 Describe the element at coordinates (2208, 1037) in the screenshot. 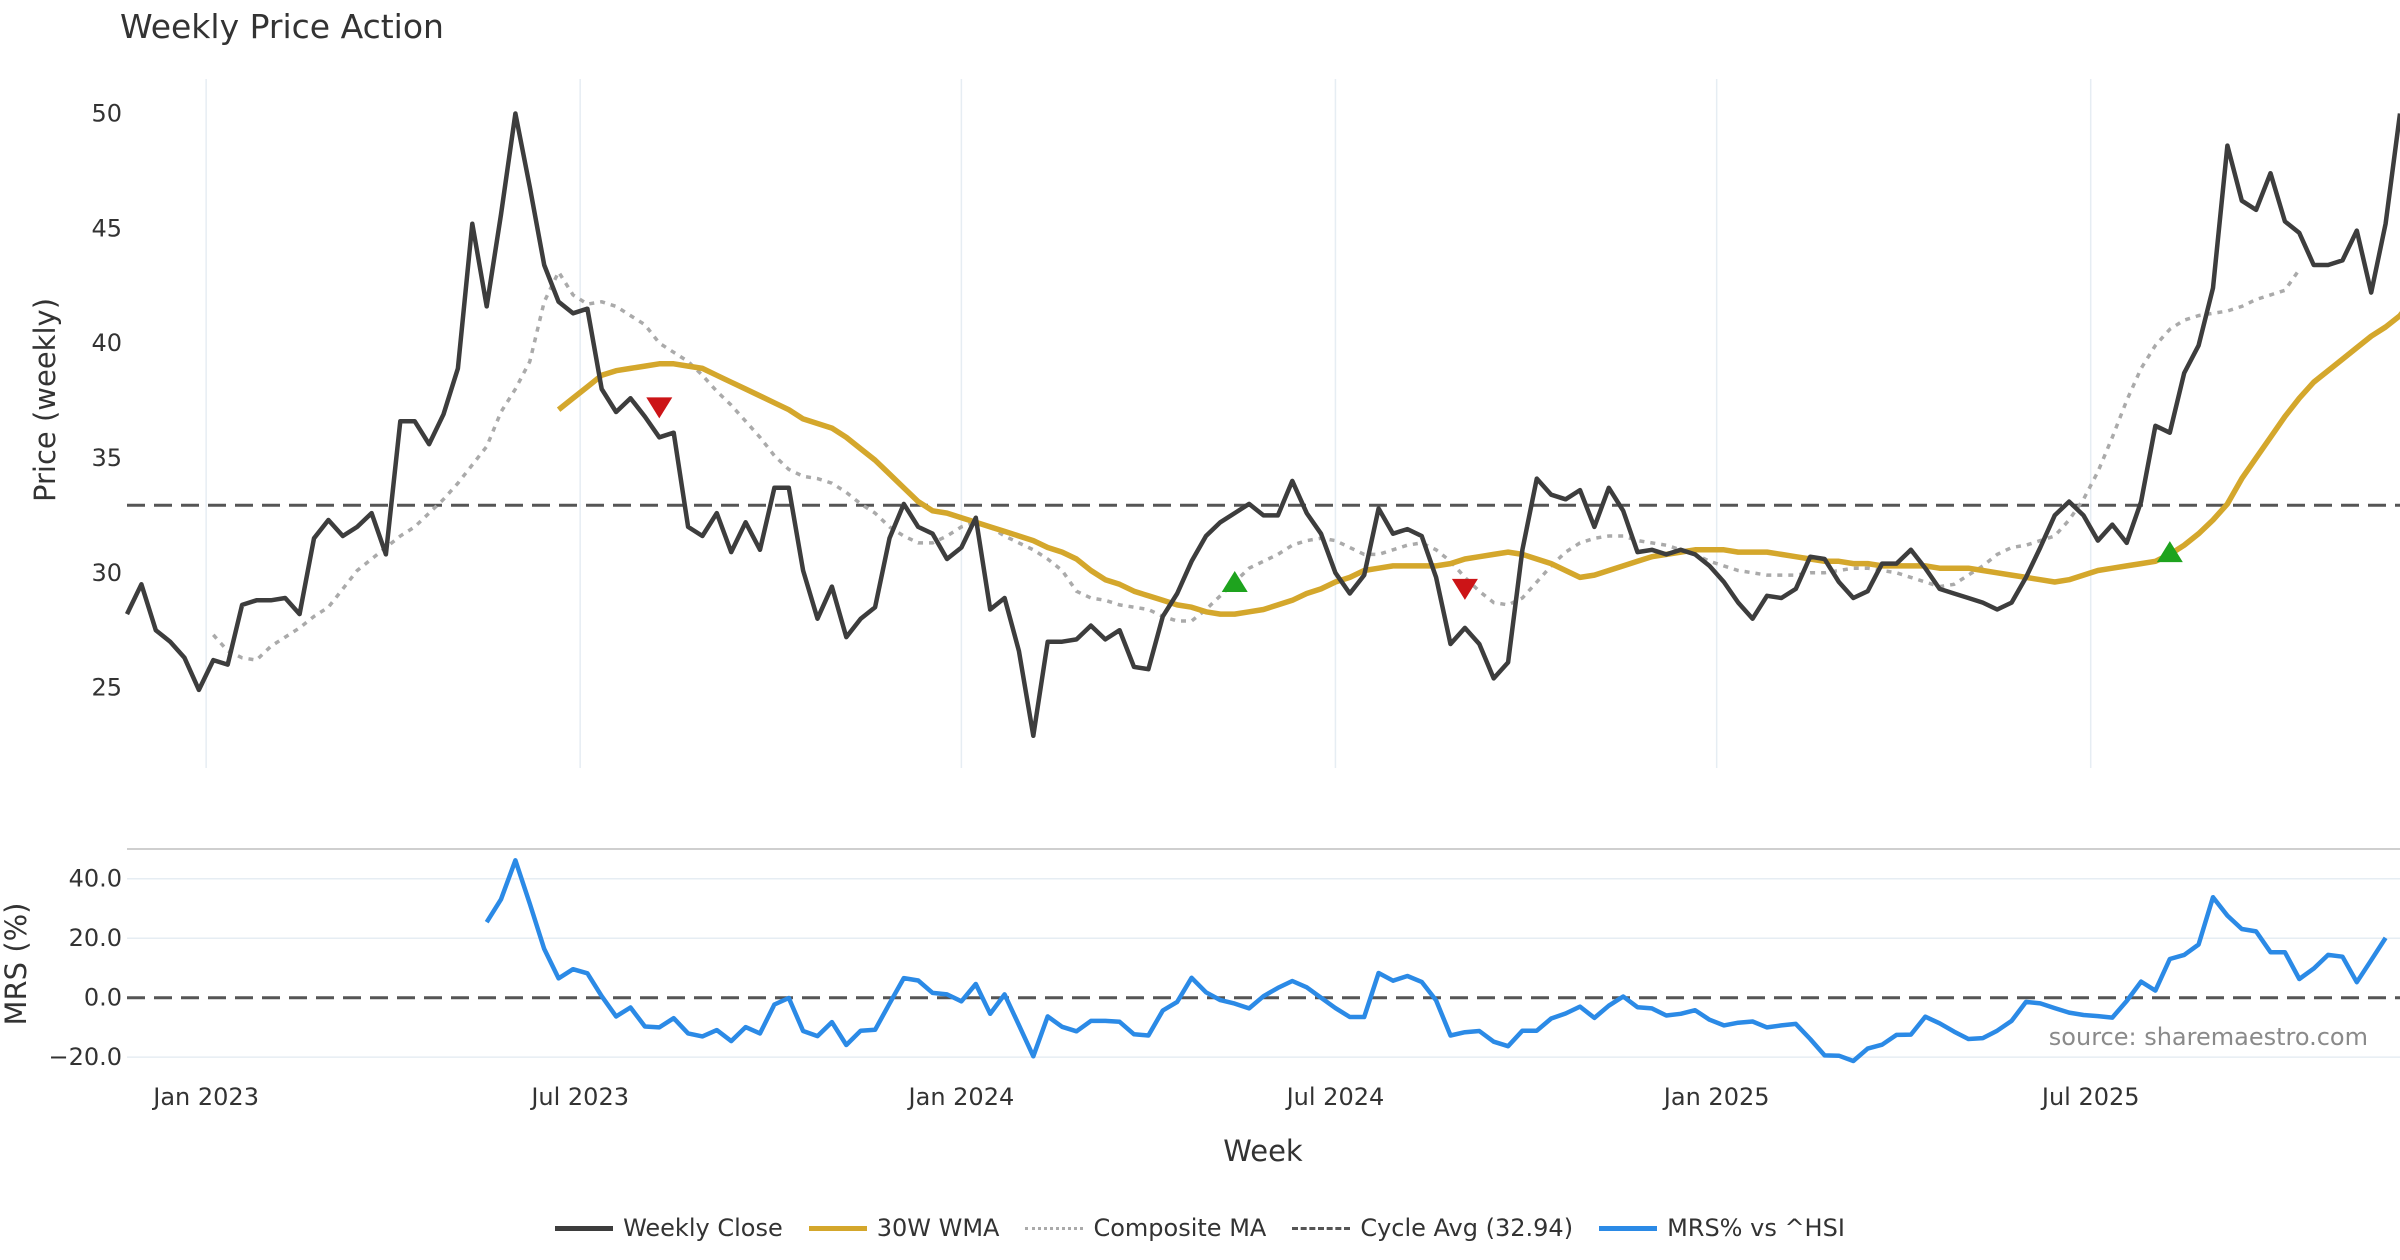

I see `source-watermark: source: sharemaestro.com` at that location.